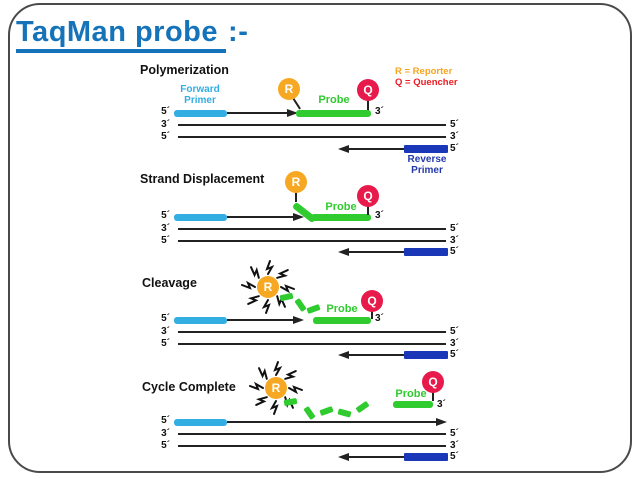 Image resolution: width=638 pixels, height=479 pixels. I want to click on legend-quencher: Q = Quencher, so click(426, 82).